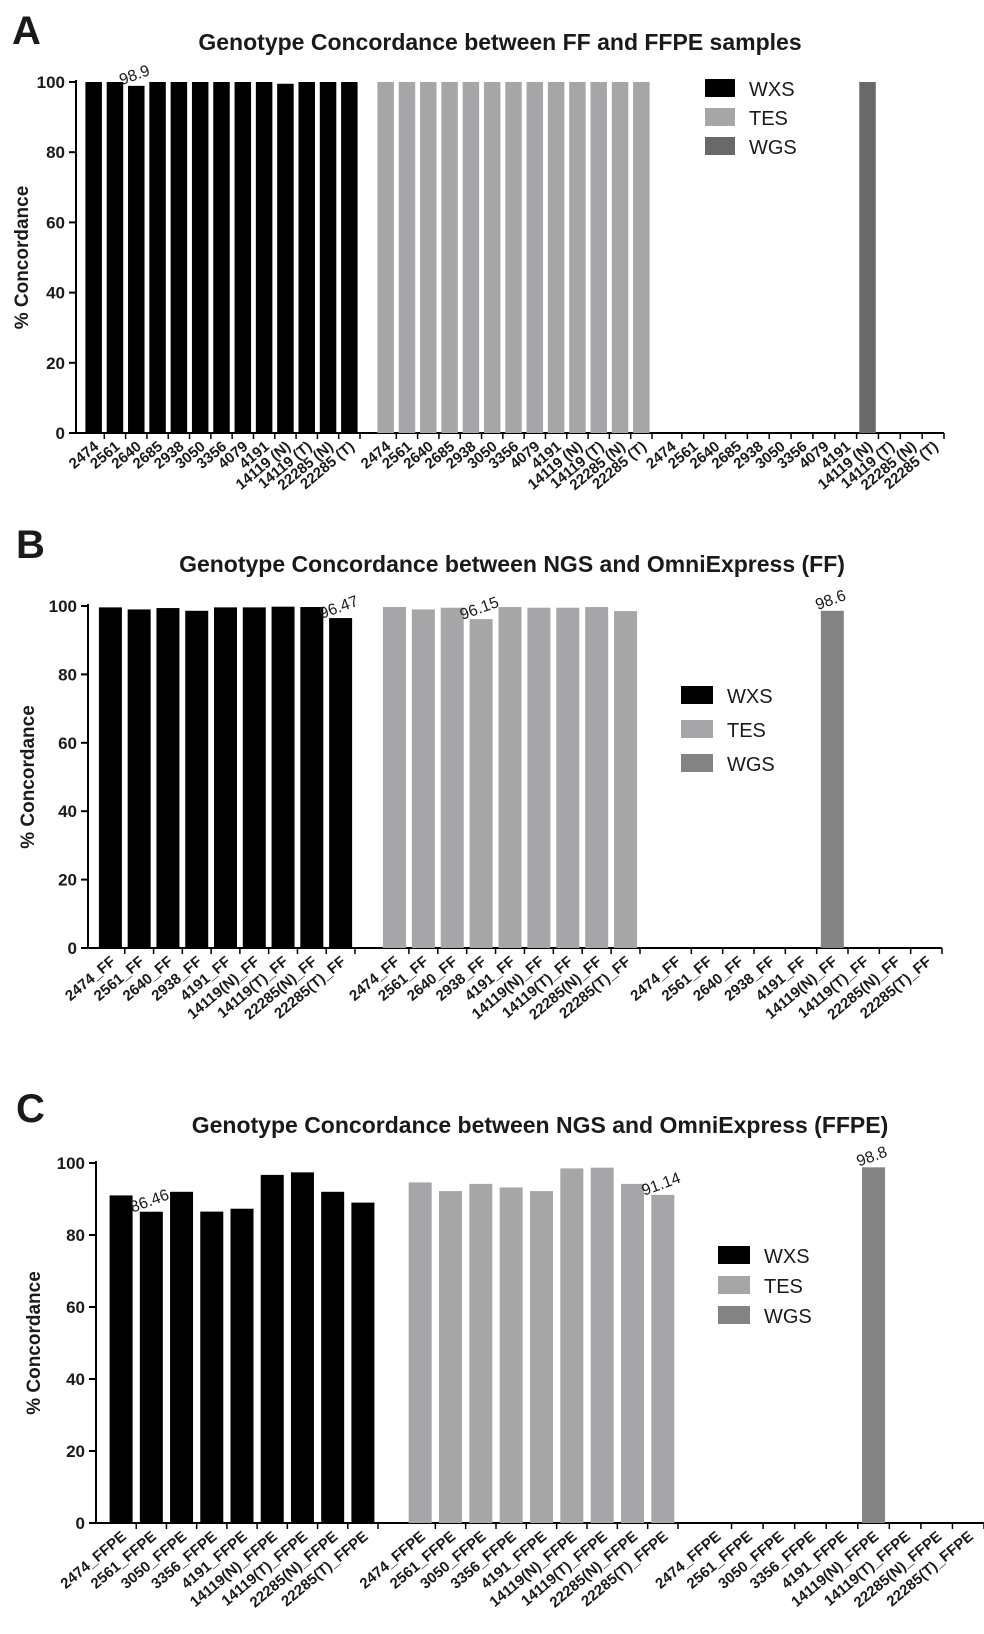  Describe the element at coordinates (67, 743) in the screenshot. I see `y-tick-label: 60` at that location.